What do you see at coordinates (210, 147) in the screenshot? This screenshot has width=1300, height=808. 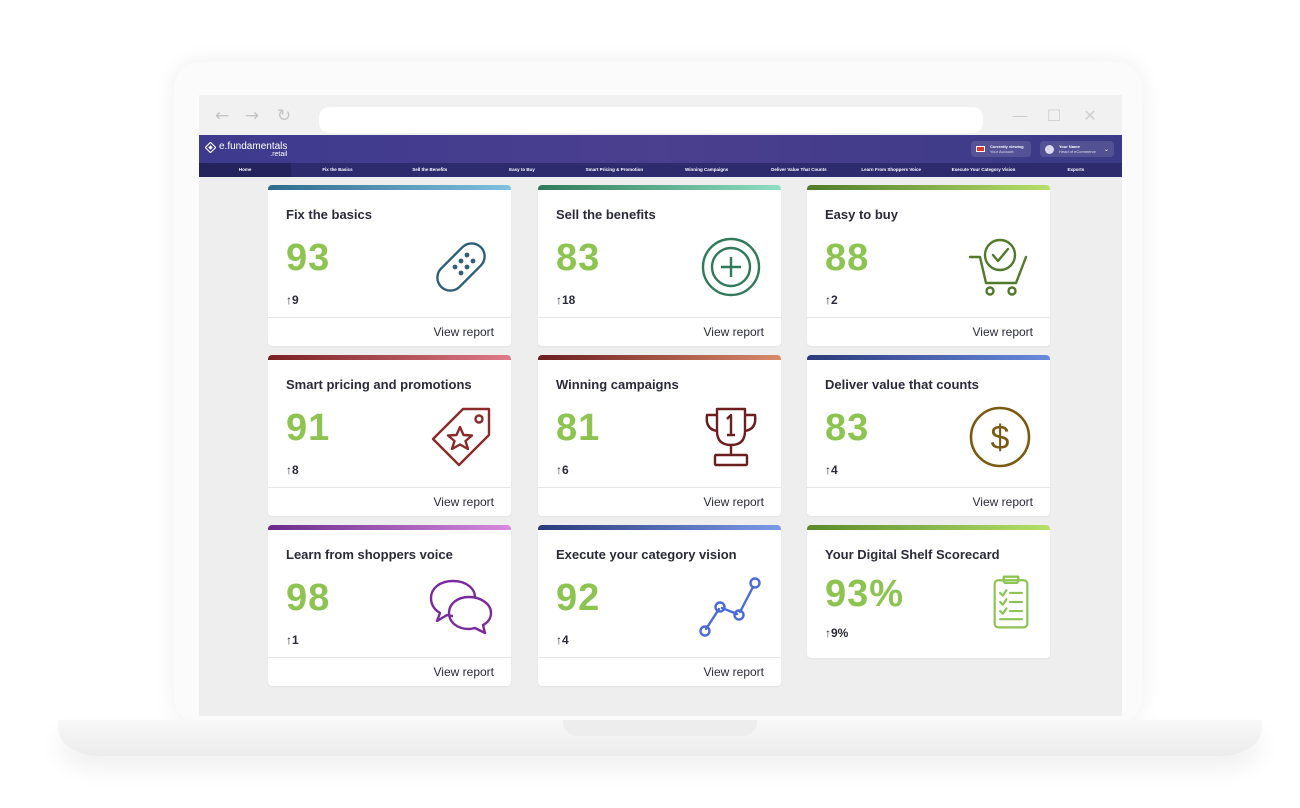 I see `logo-mark-icon` at bounding box center [210, 147].